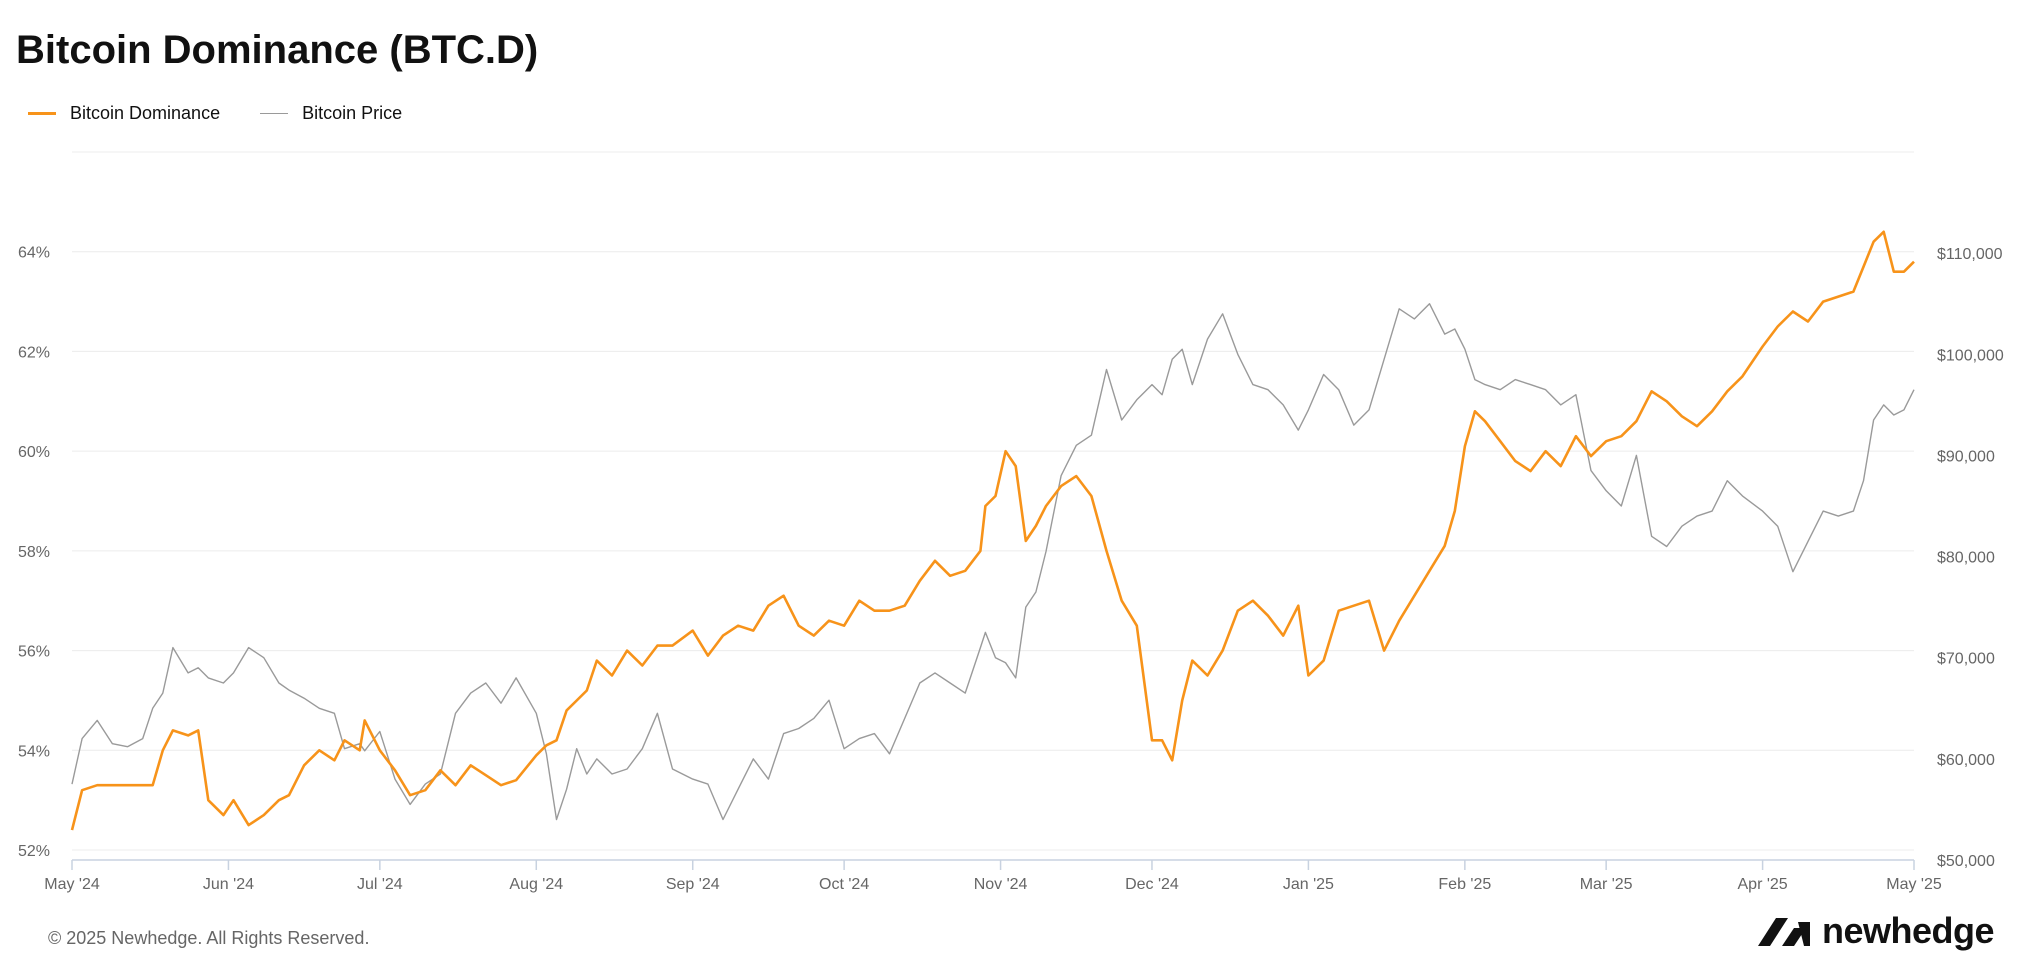 This screenshot has height=975, width=2025. Describe the element at coordinates (235, 113) in the screenshot. I see `chart-legend: Bitcoin Dominance Bitcoin Price` at that location.